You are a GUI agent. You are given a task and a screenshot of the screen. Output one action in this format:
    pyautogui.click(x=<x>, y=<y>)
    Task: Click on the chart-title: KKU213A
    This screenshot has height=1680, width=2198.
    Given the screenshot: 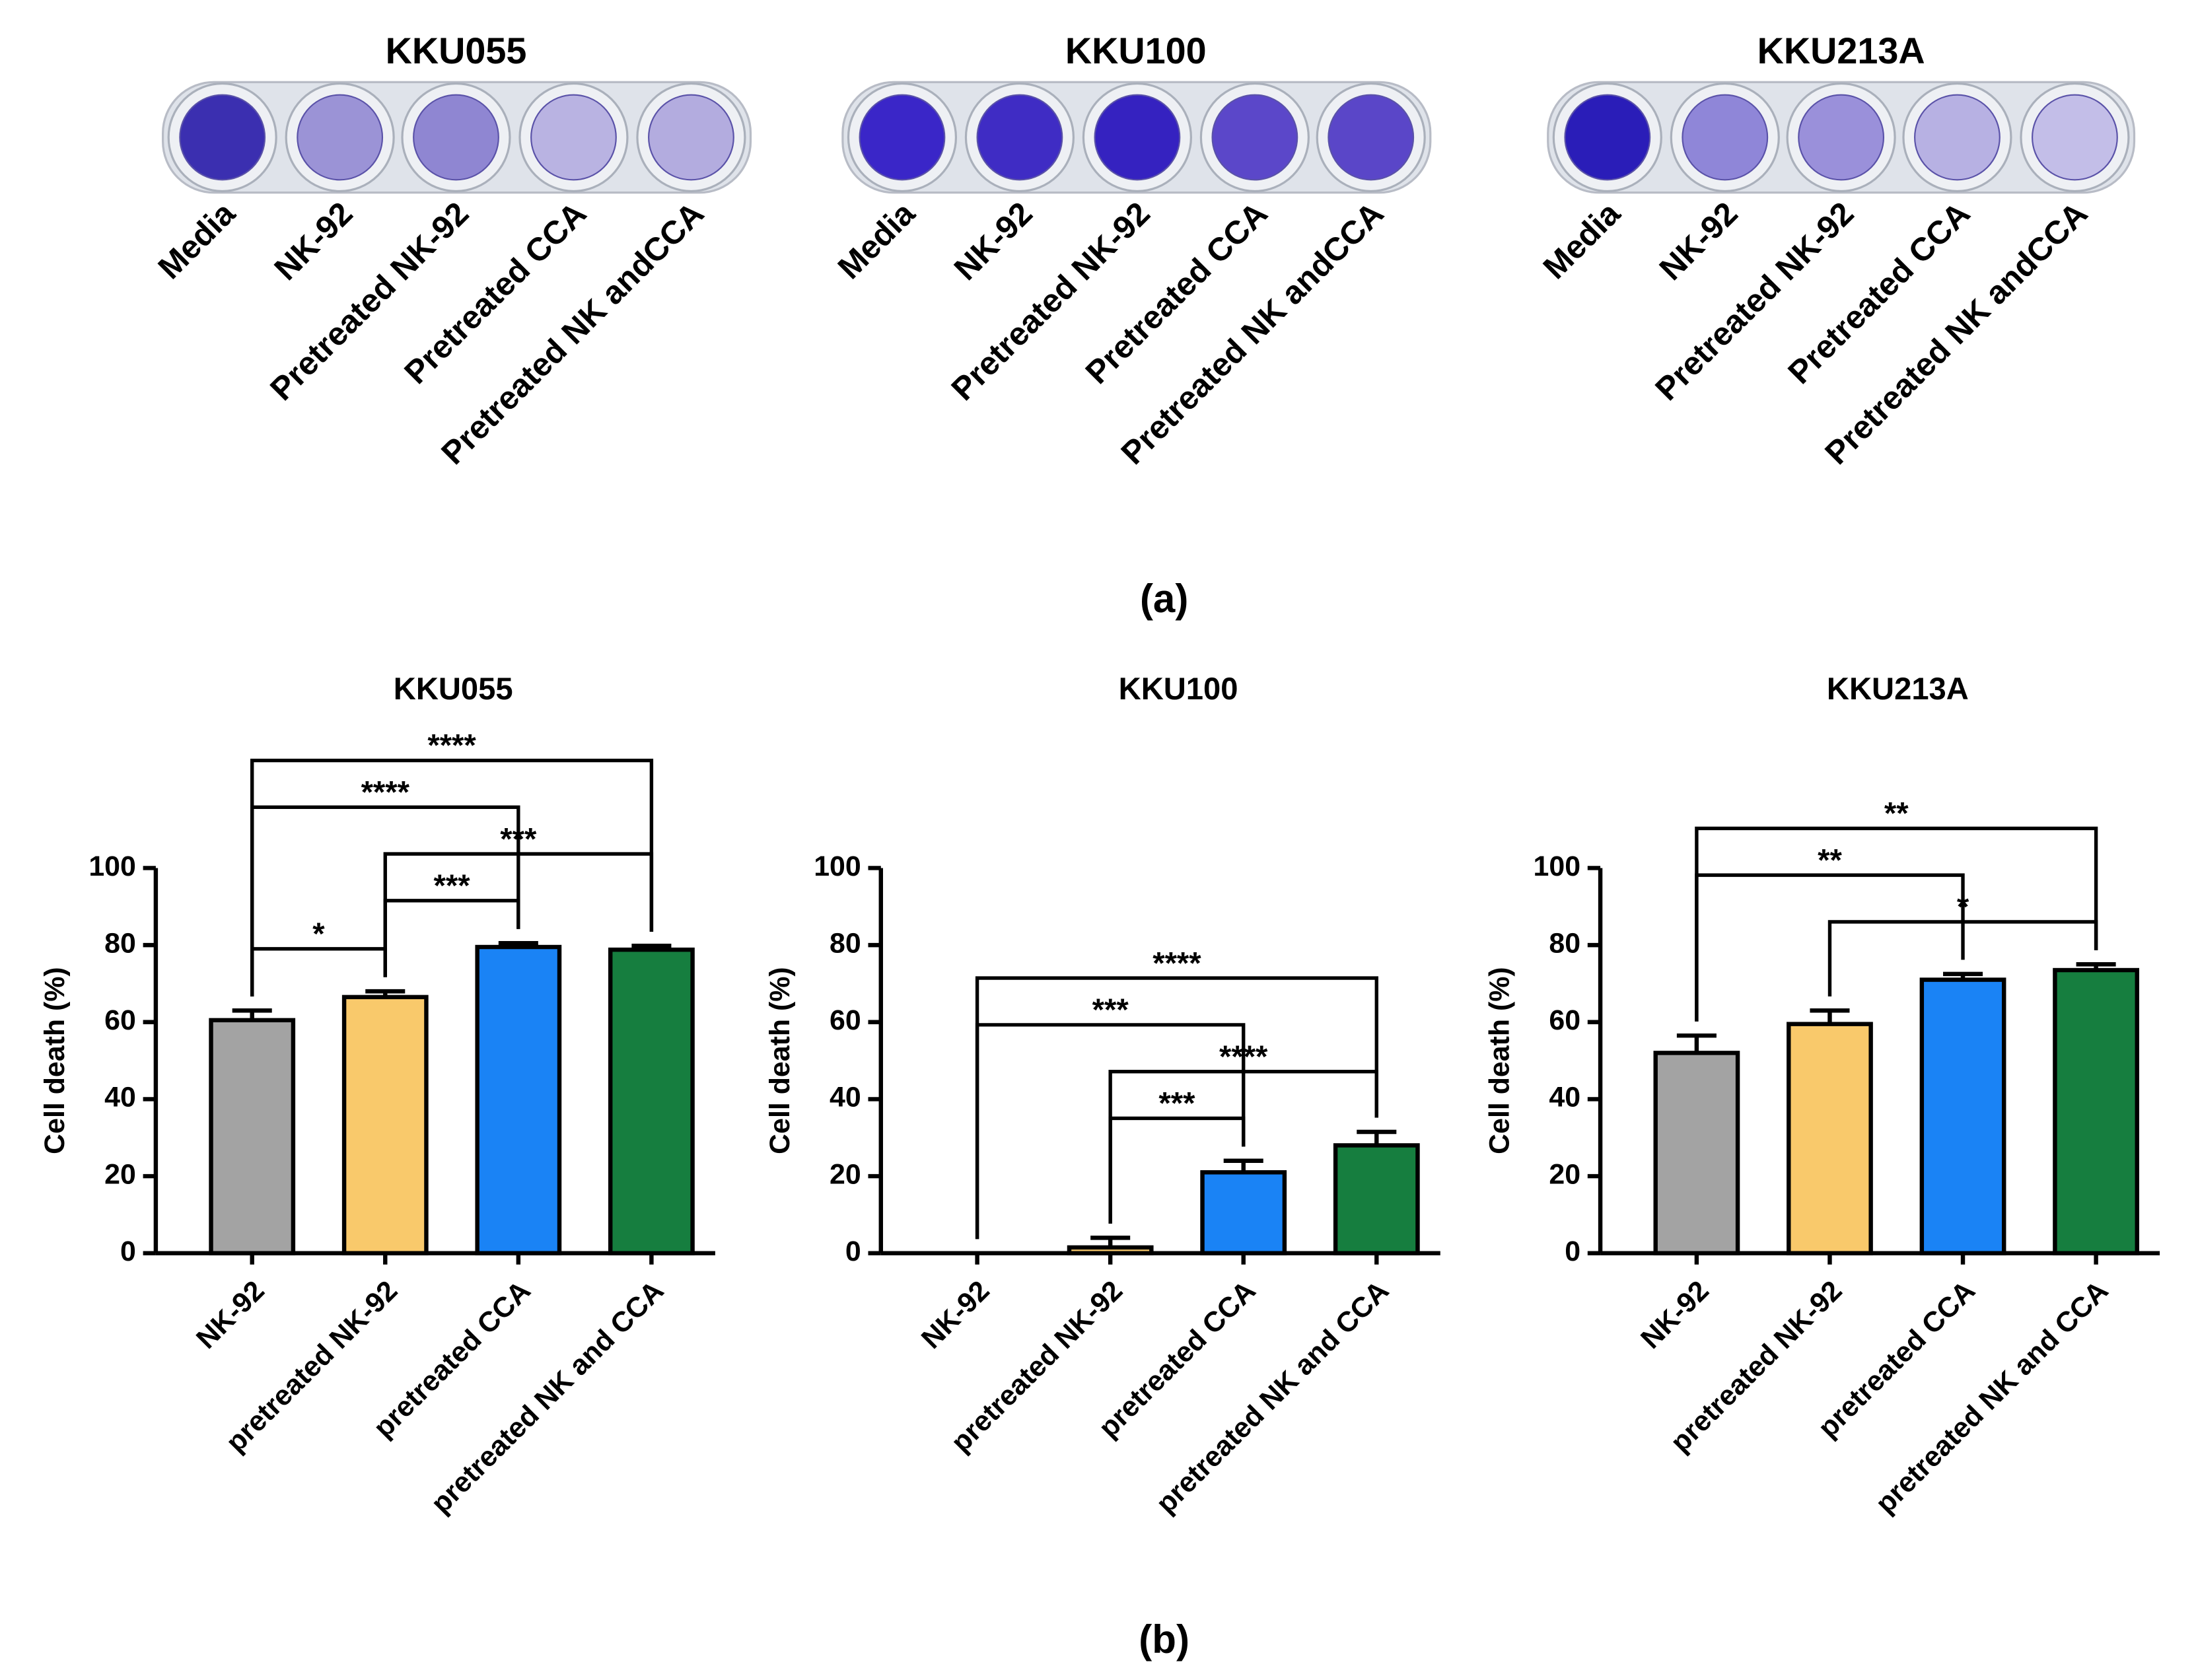 What is the action you would take?
    pyautogui.click(x=1898, y=688)
    